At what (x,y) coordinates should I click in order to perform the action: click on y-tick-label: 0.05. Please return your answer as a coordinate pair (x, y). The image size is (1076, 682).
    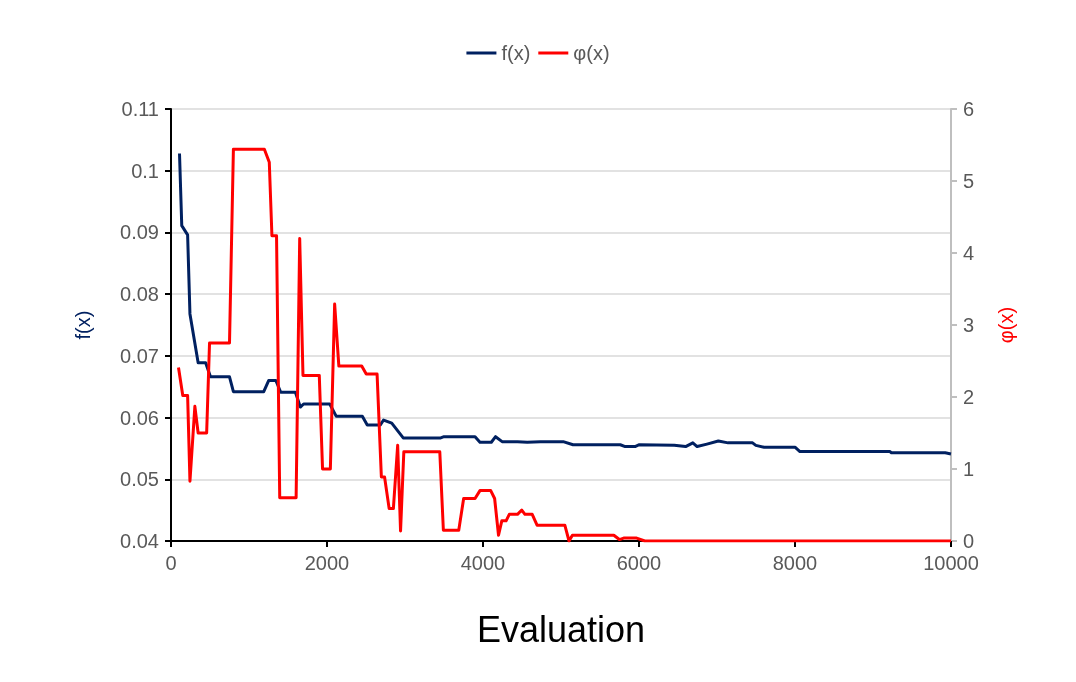
    Looking at the image, I should click on (139, 479).